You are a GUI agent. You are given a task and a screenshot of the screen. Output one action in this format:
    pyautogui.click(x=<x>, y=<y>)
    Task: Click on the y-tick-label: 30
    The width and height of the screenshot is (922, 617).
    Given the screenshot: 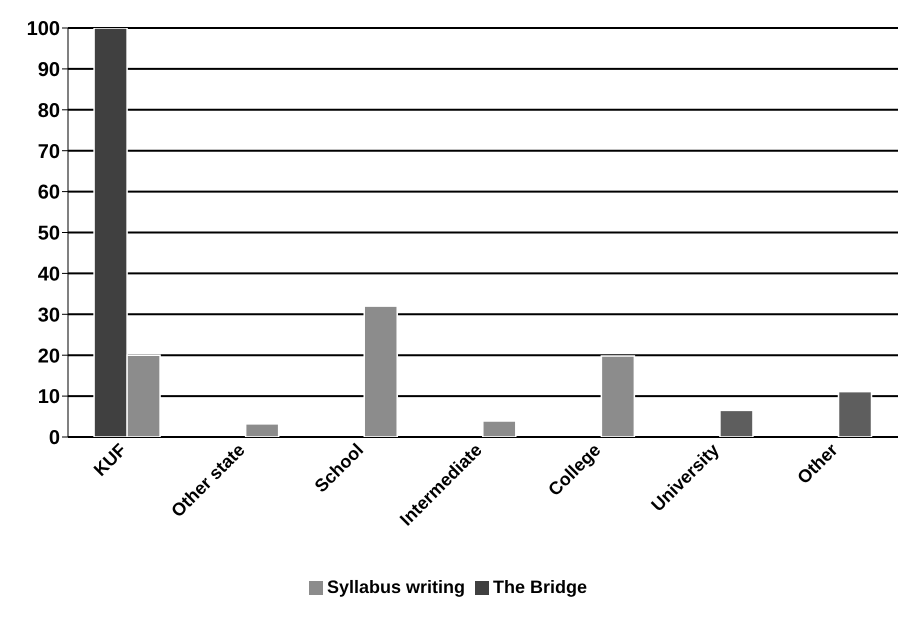 What is the action you would take?
    pyautogui.click(x=49, y=315)
    